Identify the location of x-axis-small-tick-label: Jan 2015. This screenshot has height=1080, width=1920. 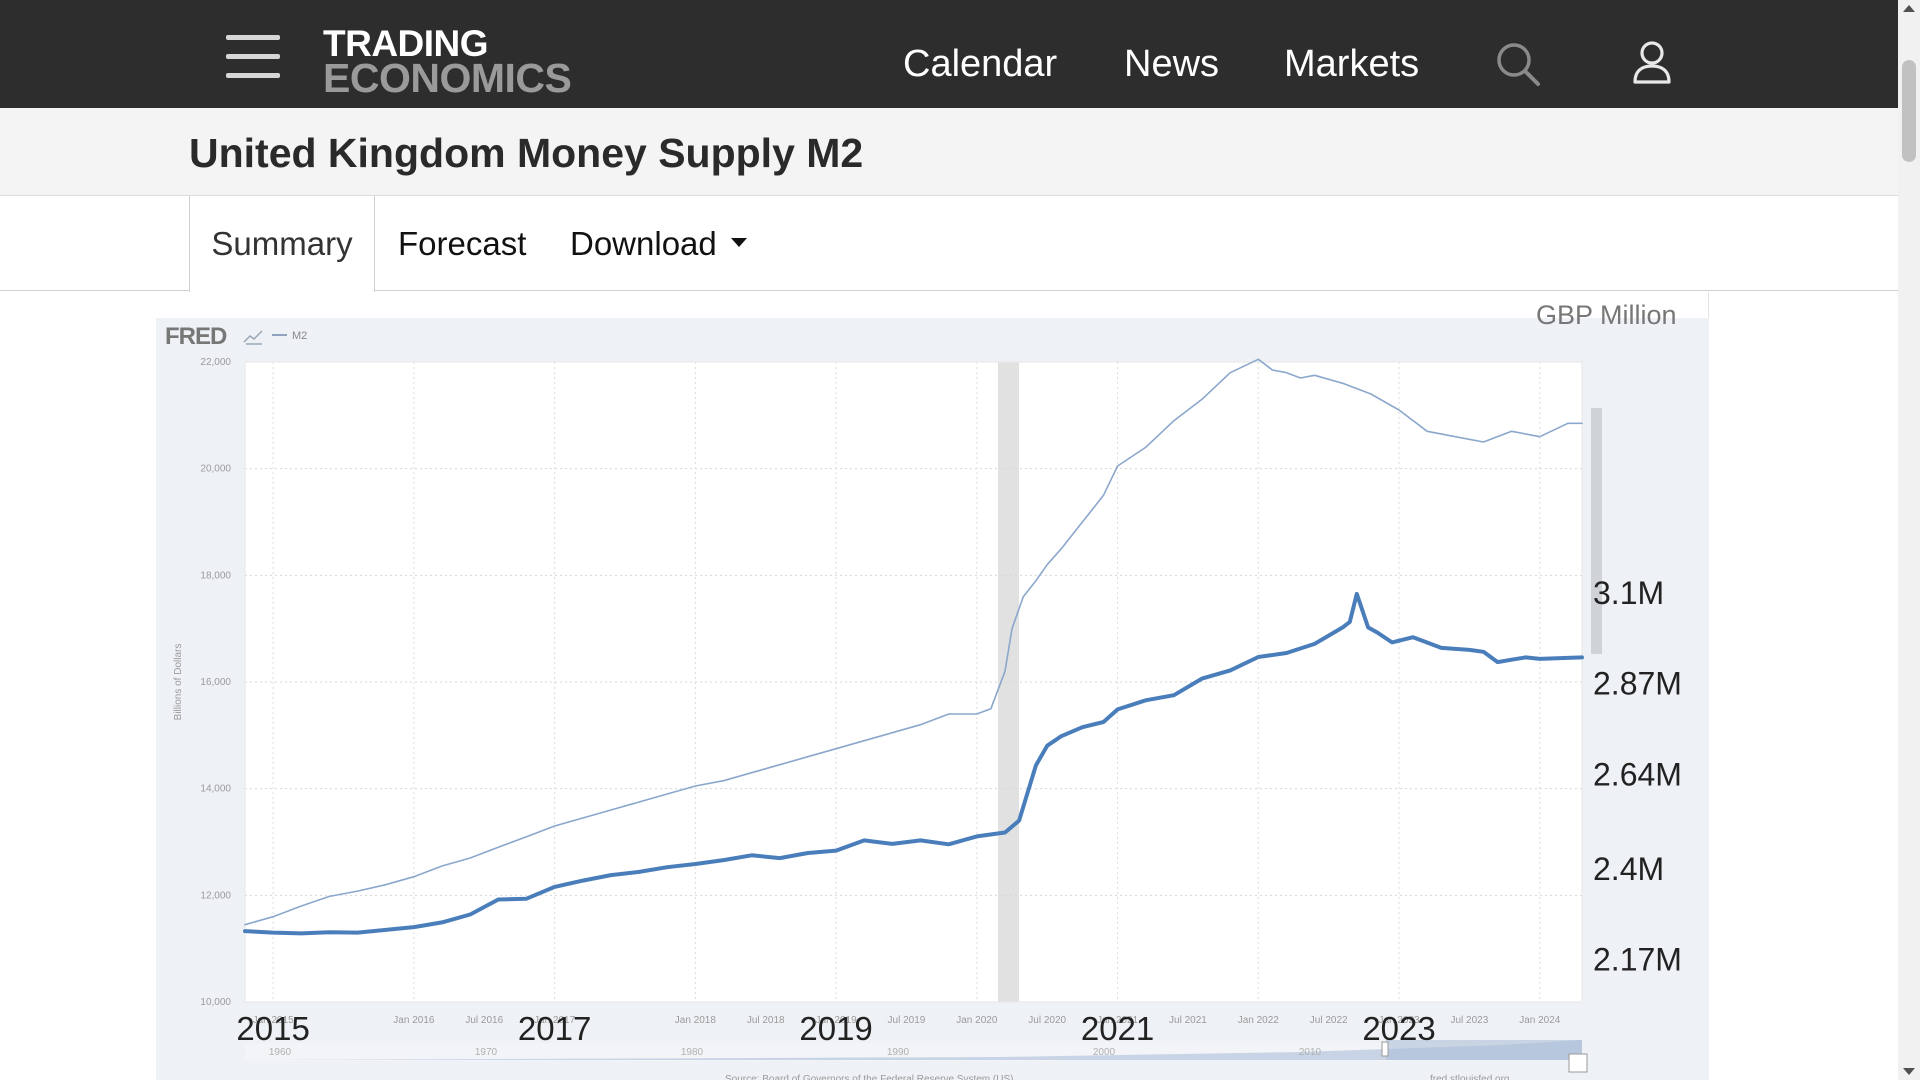
(274, 1020).